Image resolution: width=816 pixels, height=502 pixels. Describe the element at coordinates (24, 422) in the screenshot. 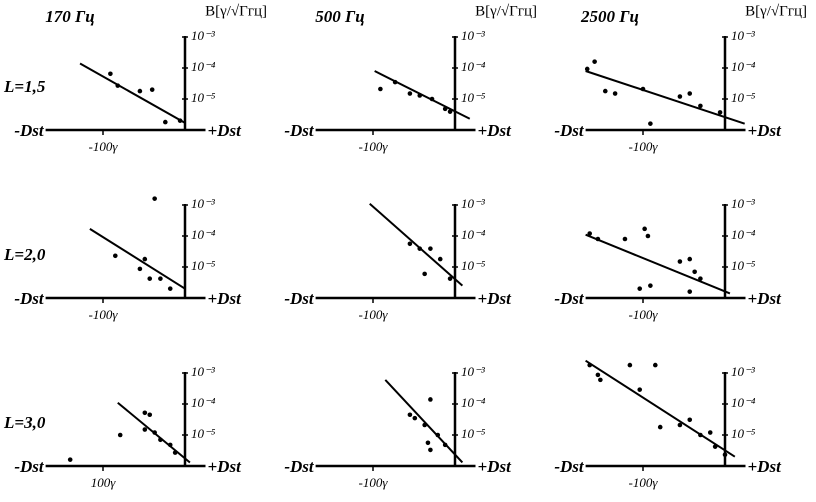

I see `row-label: L=3,0` at that location.